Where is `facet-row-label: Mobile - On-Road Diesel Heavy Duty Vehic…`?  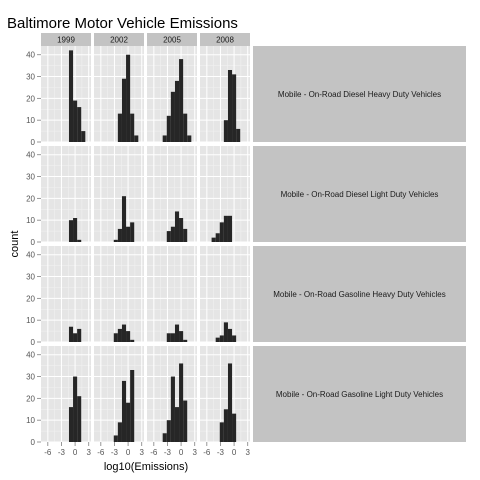
facet-row-label: Mobile - On-Road Diesel Heavy Duty Vehic… is located at coordinates (359, 94).